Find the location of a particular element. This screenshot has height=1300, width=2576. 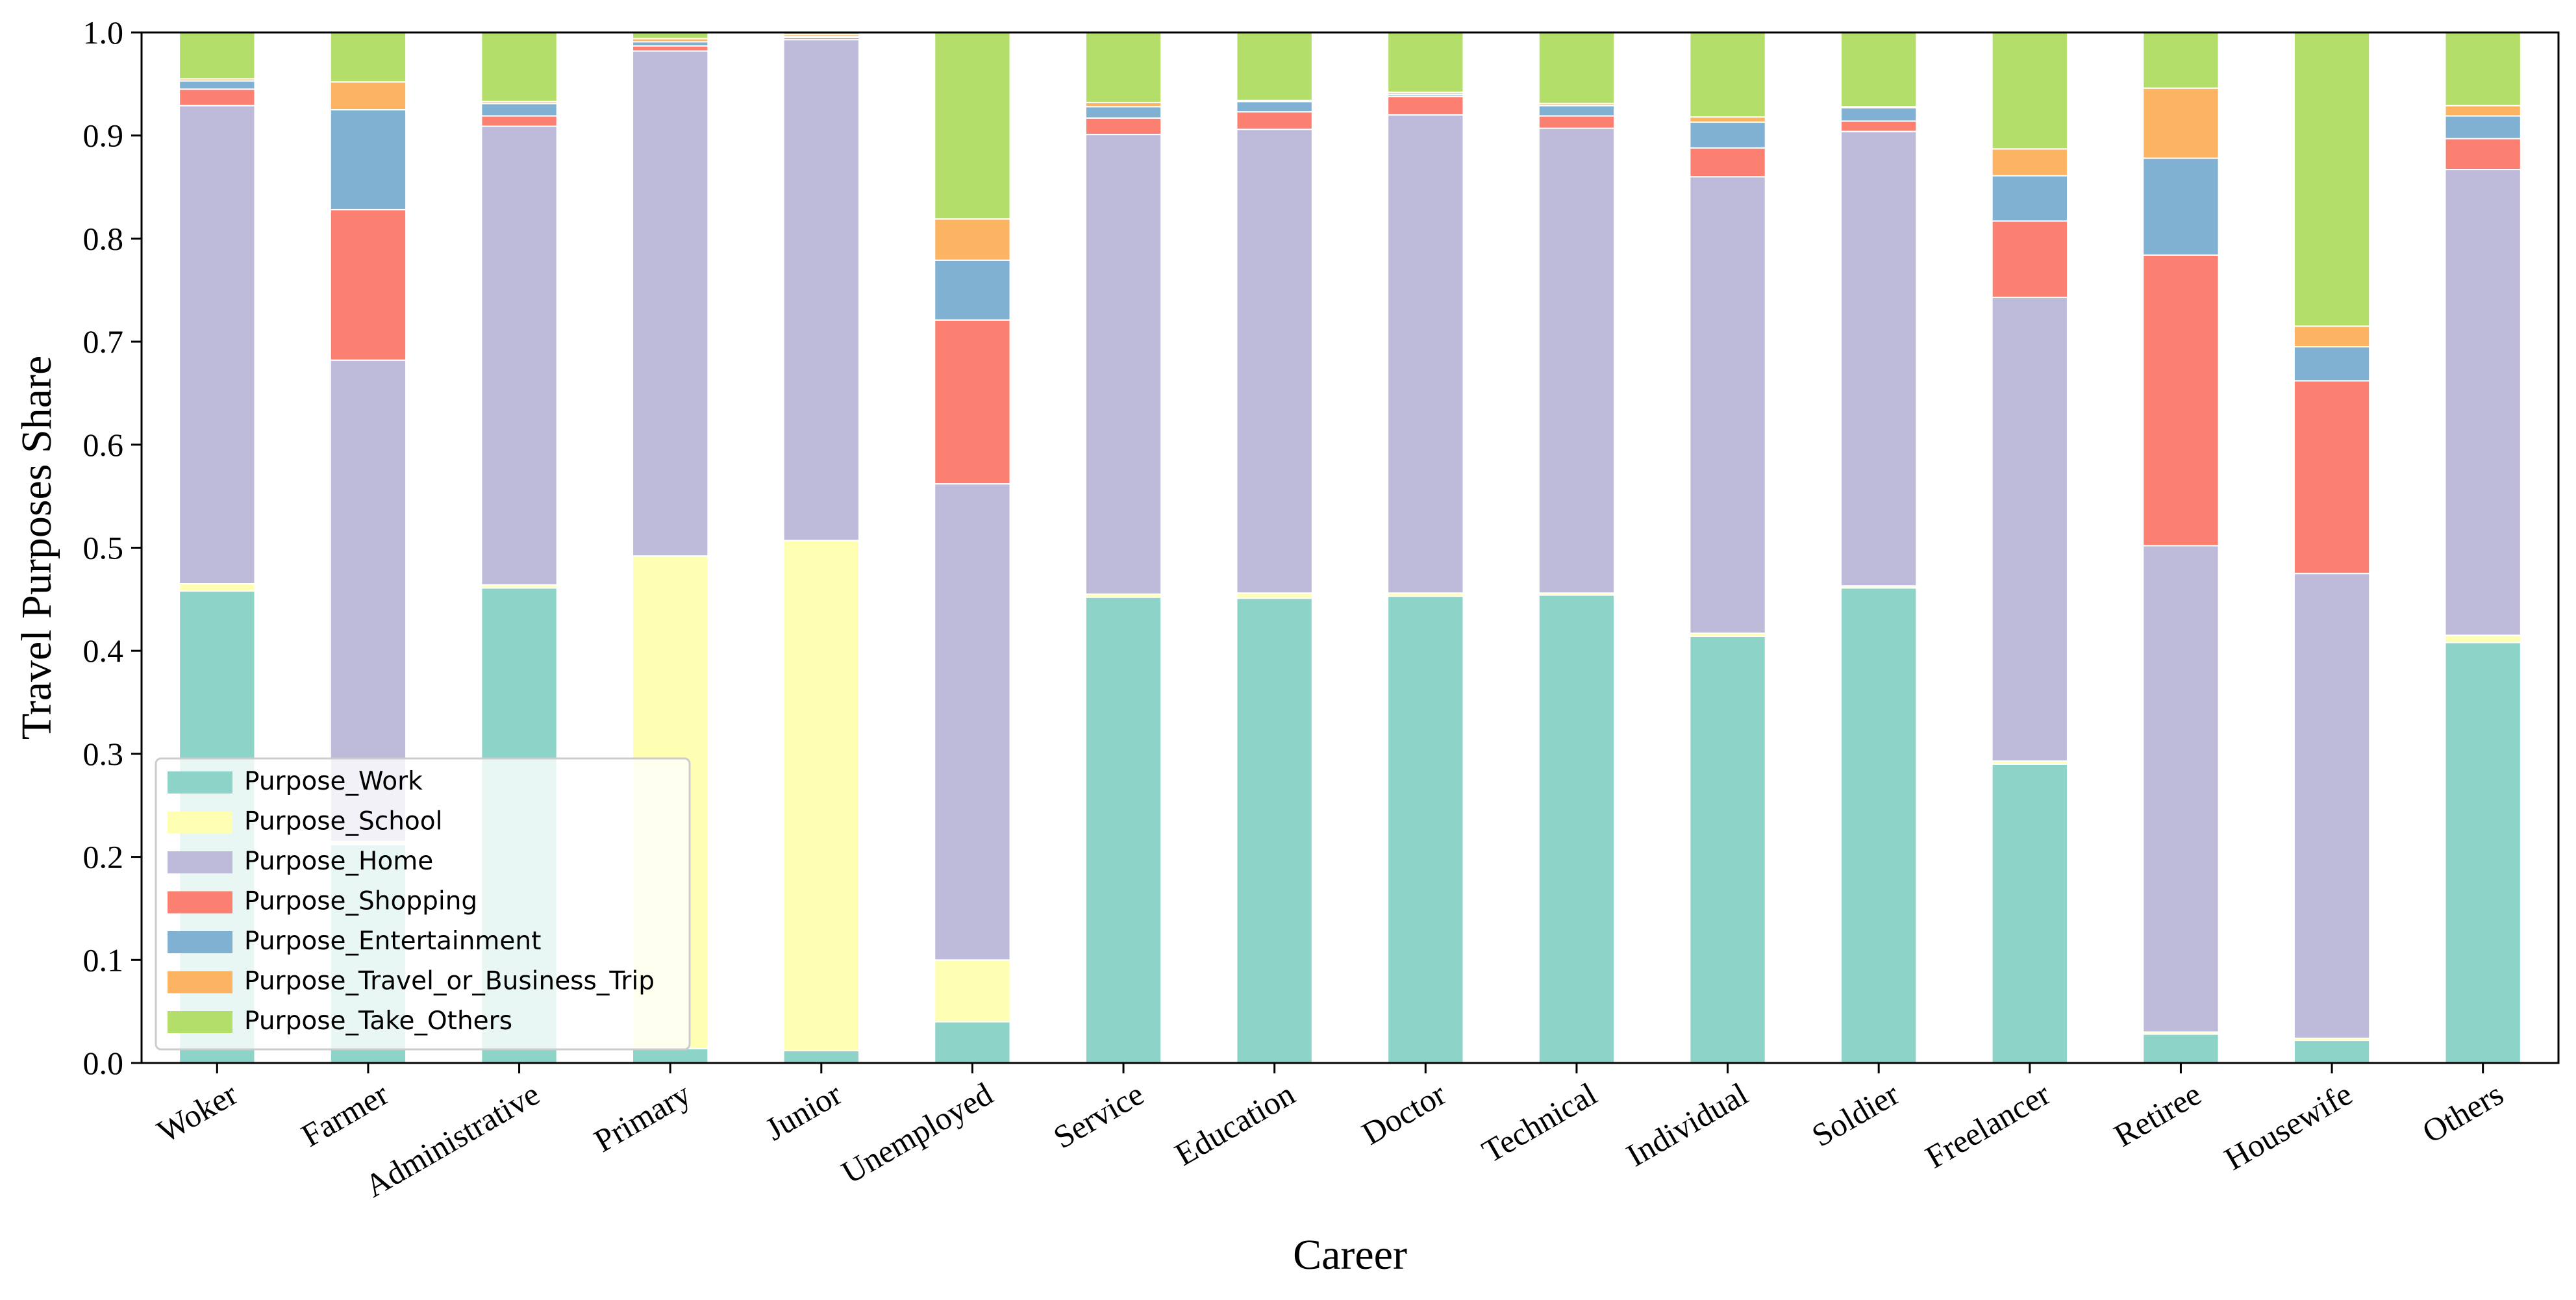

y-tick-label: 0.5 is located at coordinates (103, 548).